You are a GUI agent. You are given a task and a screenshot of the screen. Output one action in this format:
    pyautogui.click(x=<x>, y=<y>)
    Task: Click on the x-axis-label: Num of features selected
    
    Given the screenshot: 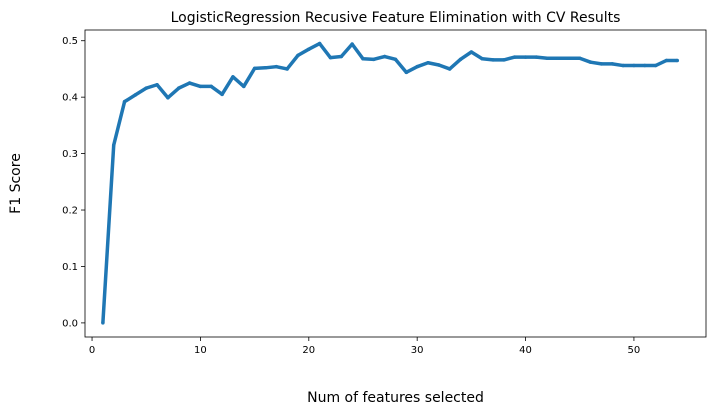 What is the action you would take?
    pyautogui.click(x=395, y=398)
    